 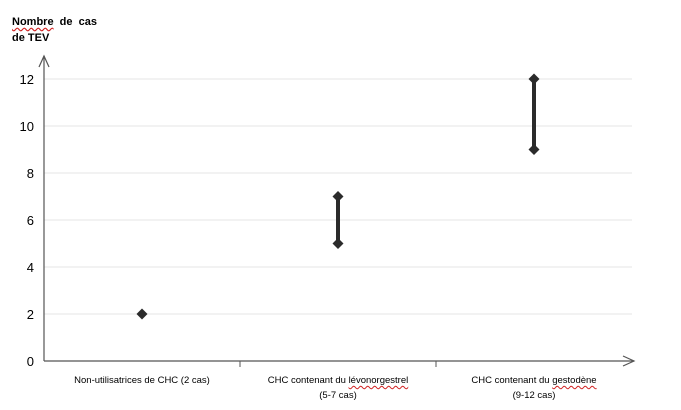 What do you see at coordinates (574, 380) in the screenshot?
I see `category-label-term: gestodène` at bounding box center [574, 380].